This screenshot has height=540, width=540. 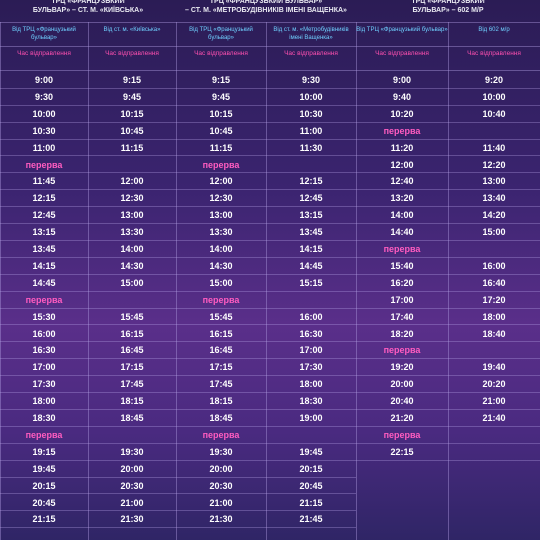 I want to click on departure-time: 9:15, so click(x=132, y=80).